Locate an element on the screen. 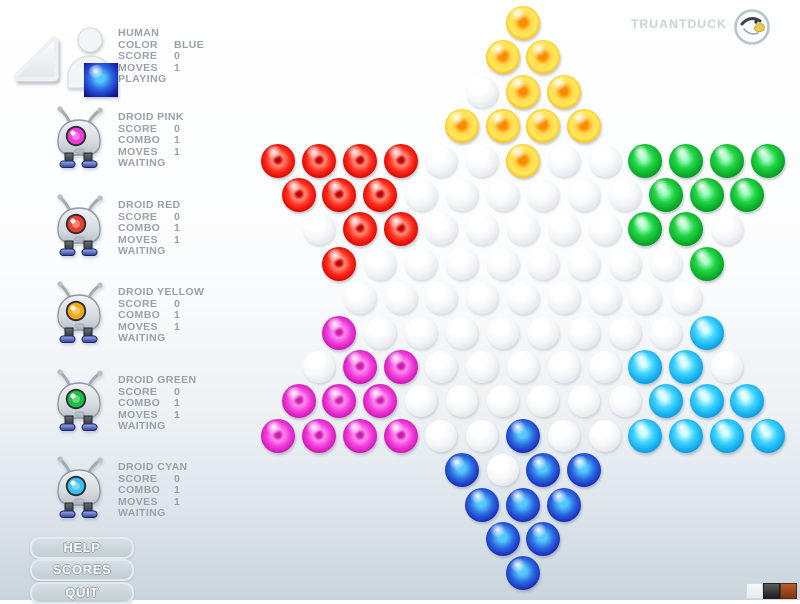 The height and width of the screenshot is (604, 800). scores-button: SCORES is located at coordinates (82, 570).